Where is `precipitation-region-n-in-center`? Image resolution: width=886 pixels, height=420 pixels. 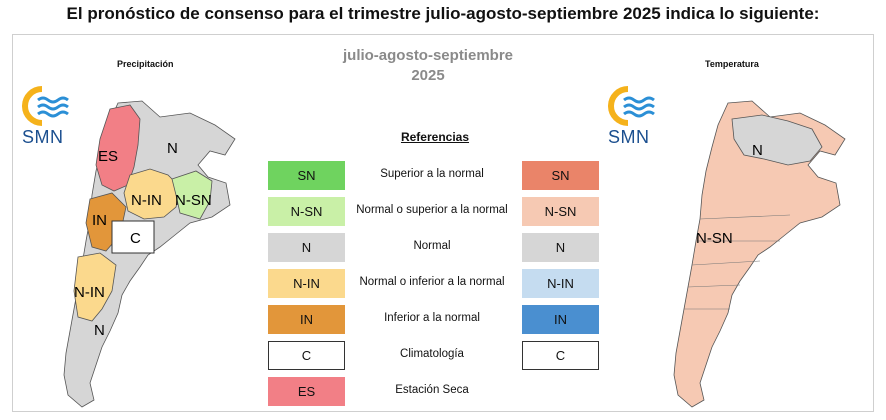 precipitation-region-n-in-center is located at coordinates (152, 194).